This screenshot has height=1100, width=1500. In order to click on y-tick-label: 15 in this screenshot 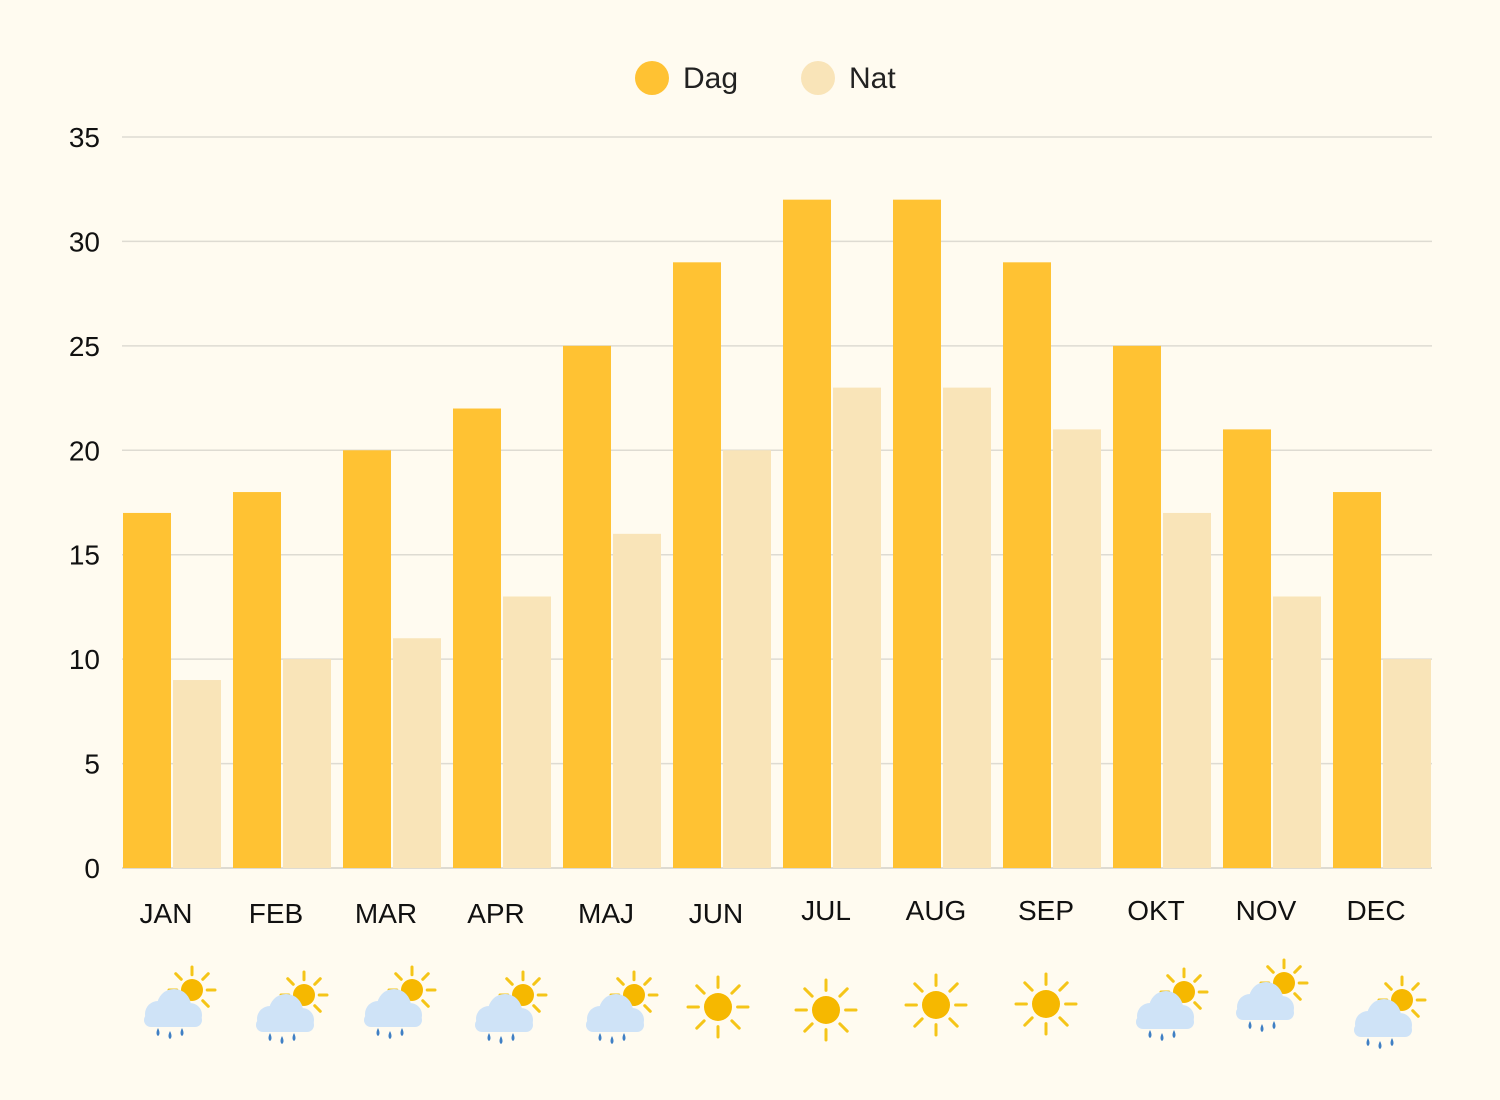, I will do `click(84, 555)`.